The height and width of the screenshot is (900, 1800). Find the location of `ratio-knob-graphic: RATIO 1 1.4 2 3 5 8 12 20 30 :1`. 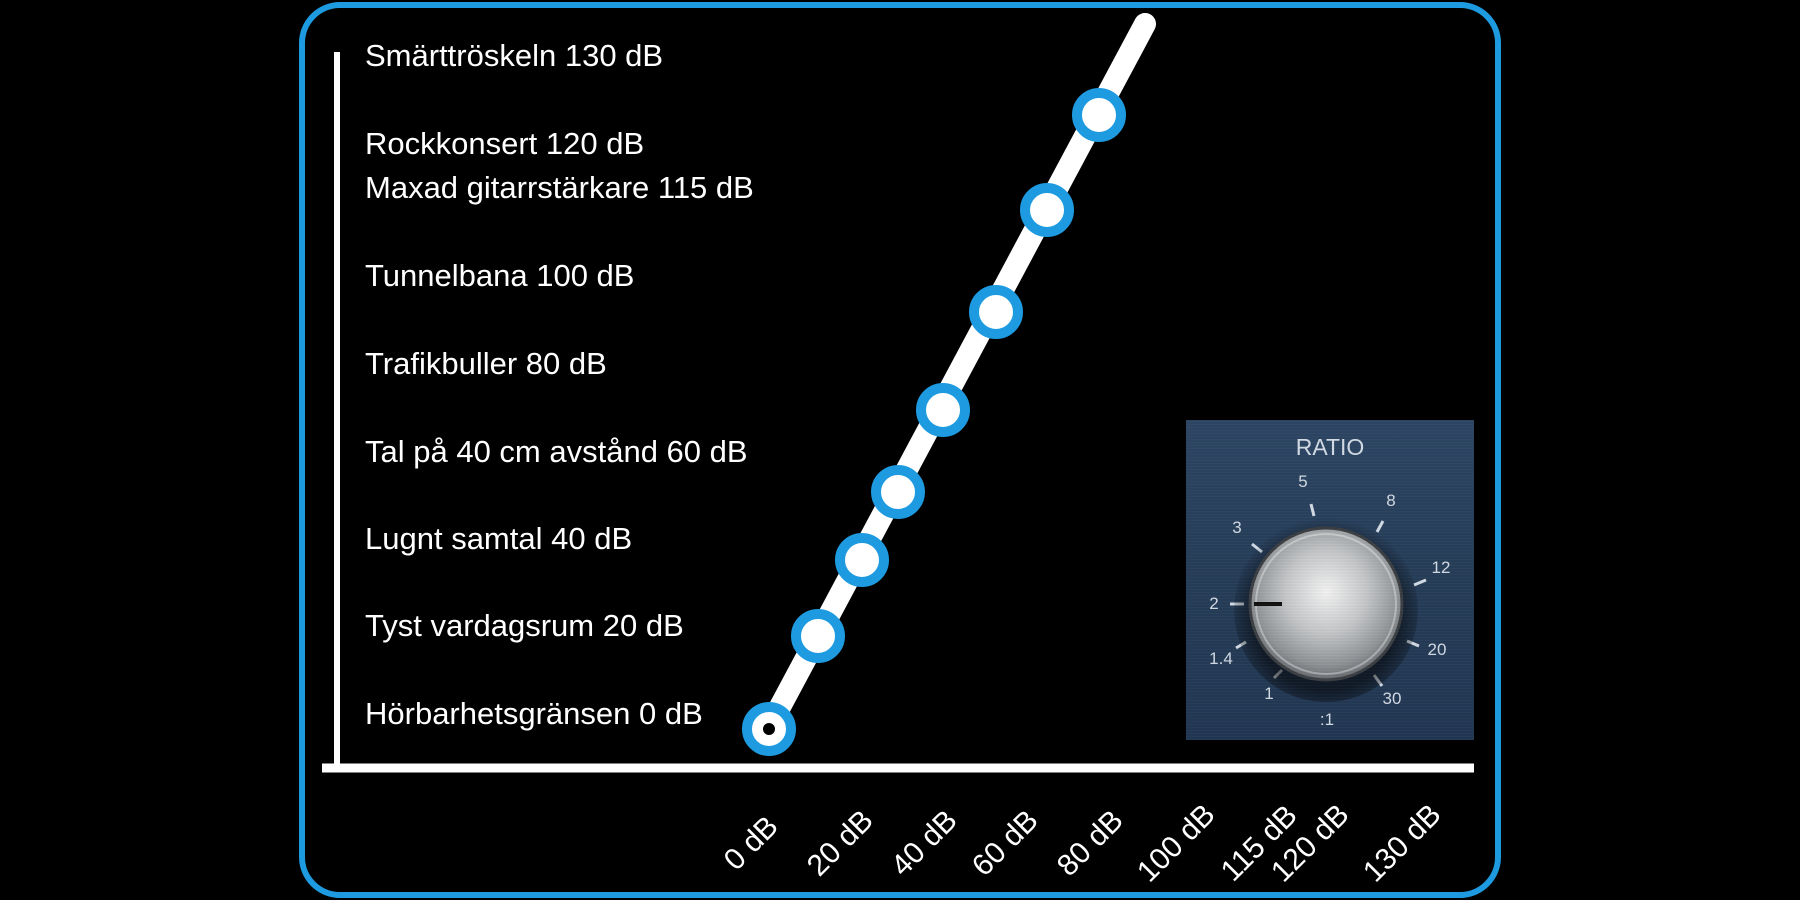

ratio-knob-graphic: RATIO 1 1.4 2 3 5 8 12 20 30 :1 is located at coordinates (1330, 581).